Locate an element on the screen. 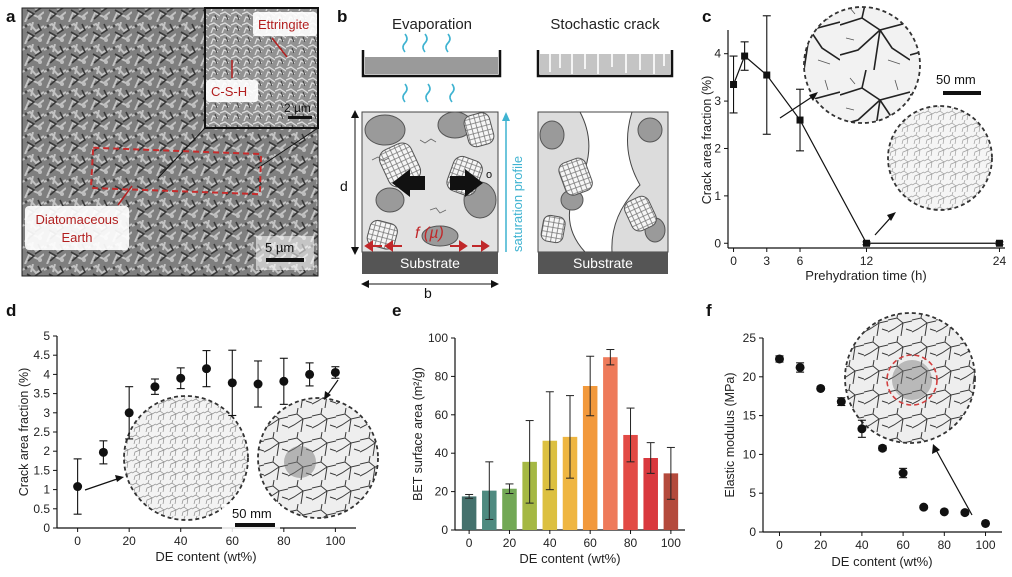 Image resolution: width=1012 pixels, height=577 pixels. stochastic-crack-label: Stochastic crack is located at coordinates (605, 24).